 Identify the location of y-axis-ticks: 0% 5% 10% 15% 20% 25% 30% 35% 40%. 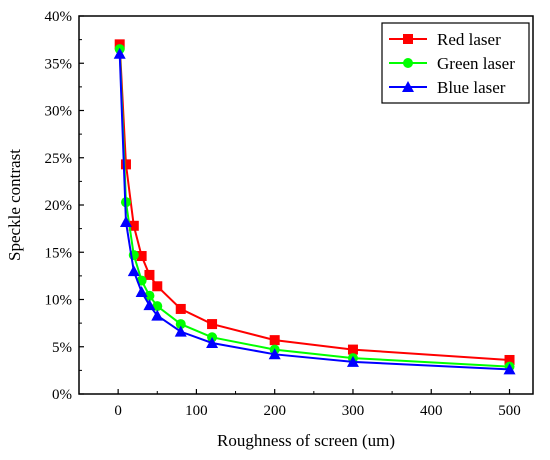
(64, 206).